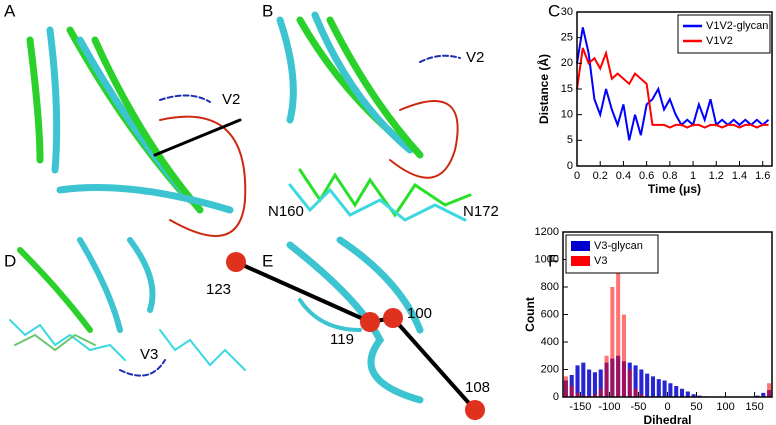 The width and height of the screenshot is (776, 425). Describe the element at coordinates (739, 176) in the screenshot. I see `x-tick-label: 1.4` at that location.